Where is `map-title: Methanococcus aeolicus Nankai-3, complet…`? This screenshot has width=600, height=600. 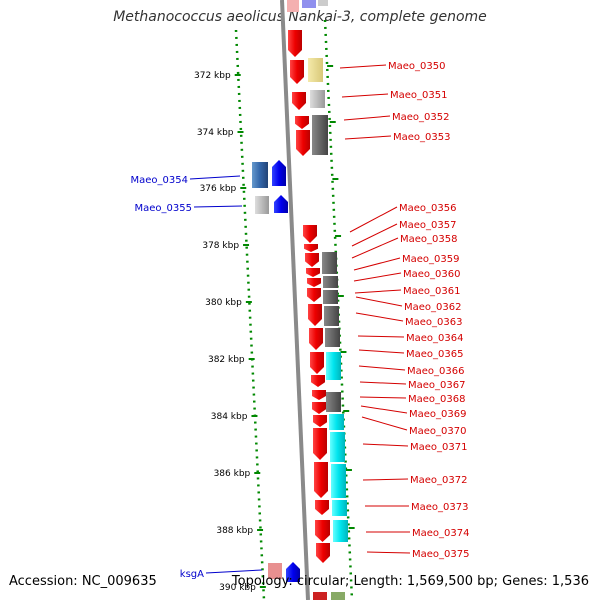 map-title: Methanococcus aeolicus Nankai-3, complet… is located at coordinates (300, 17).